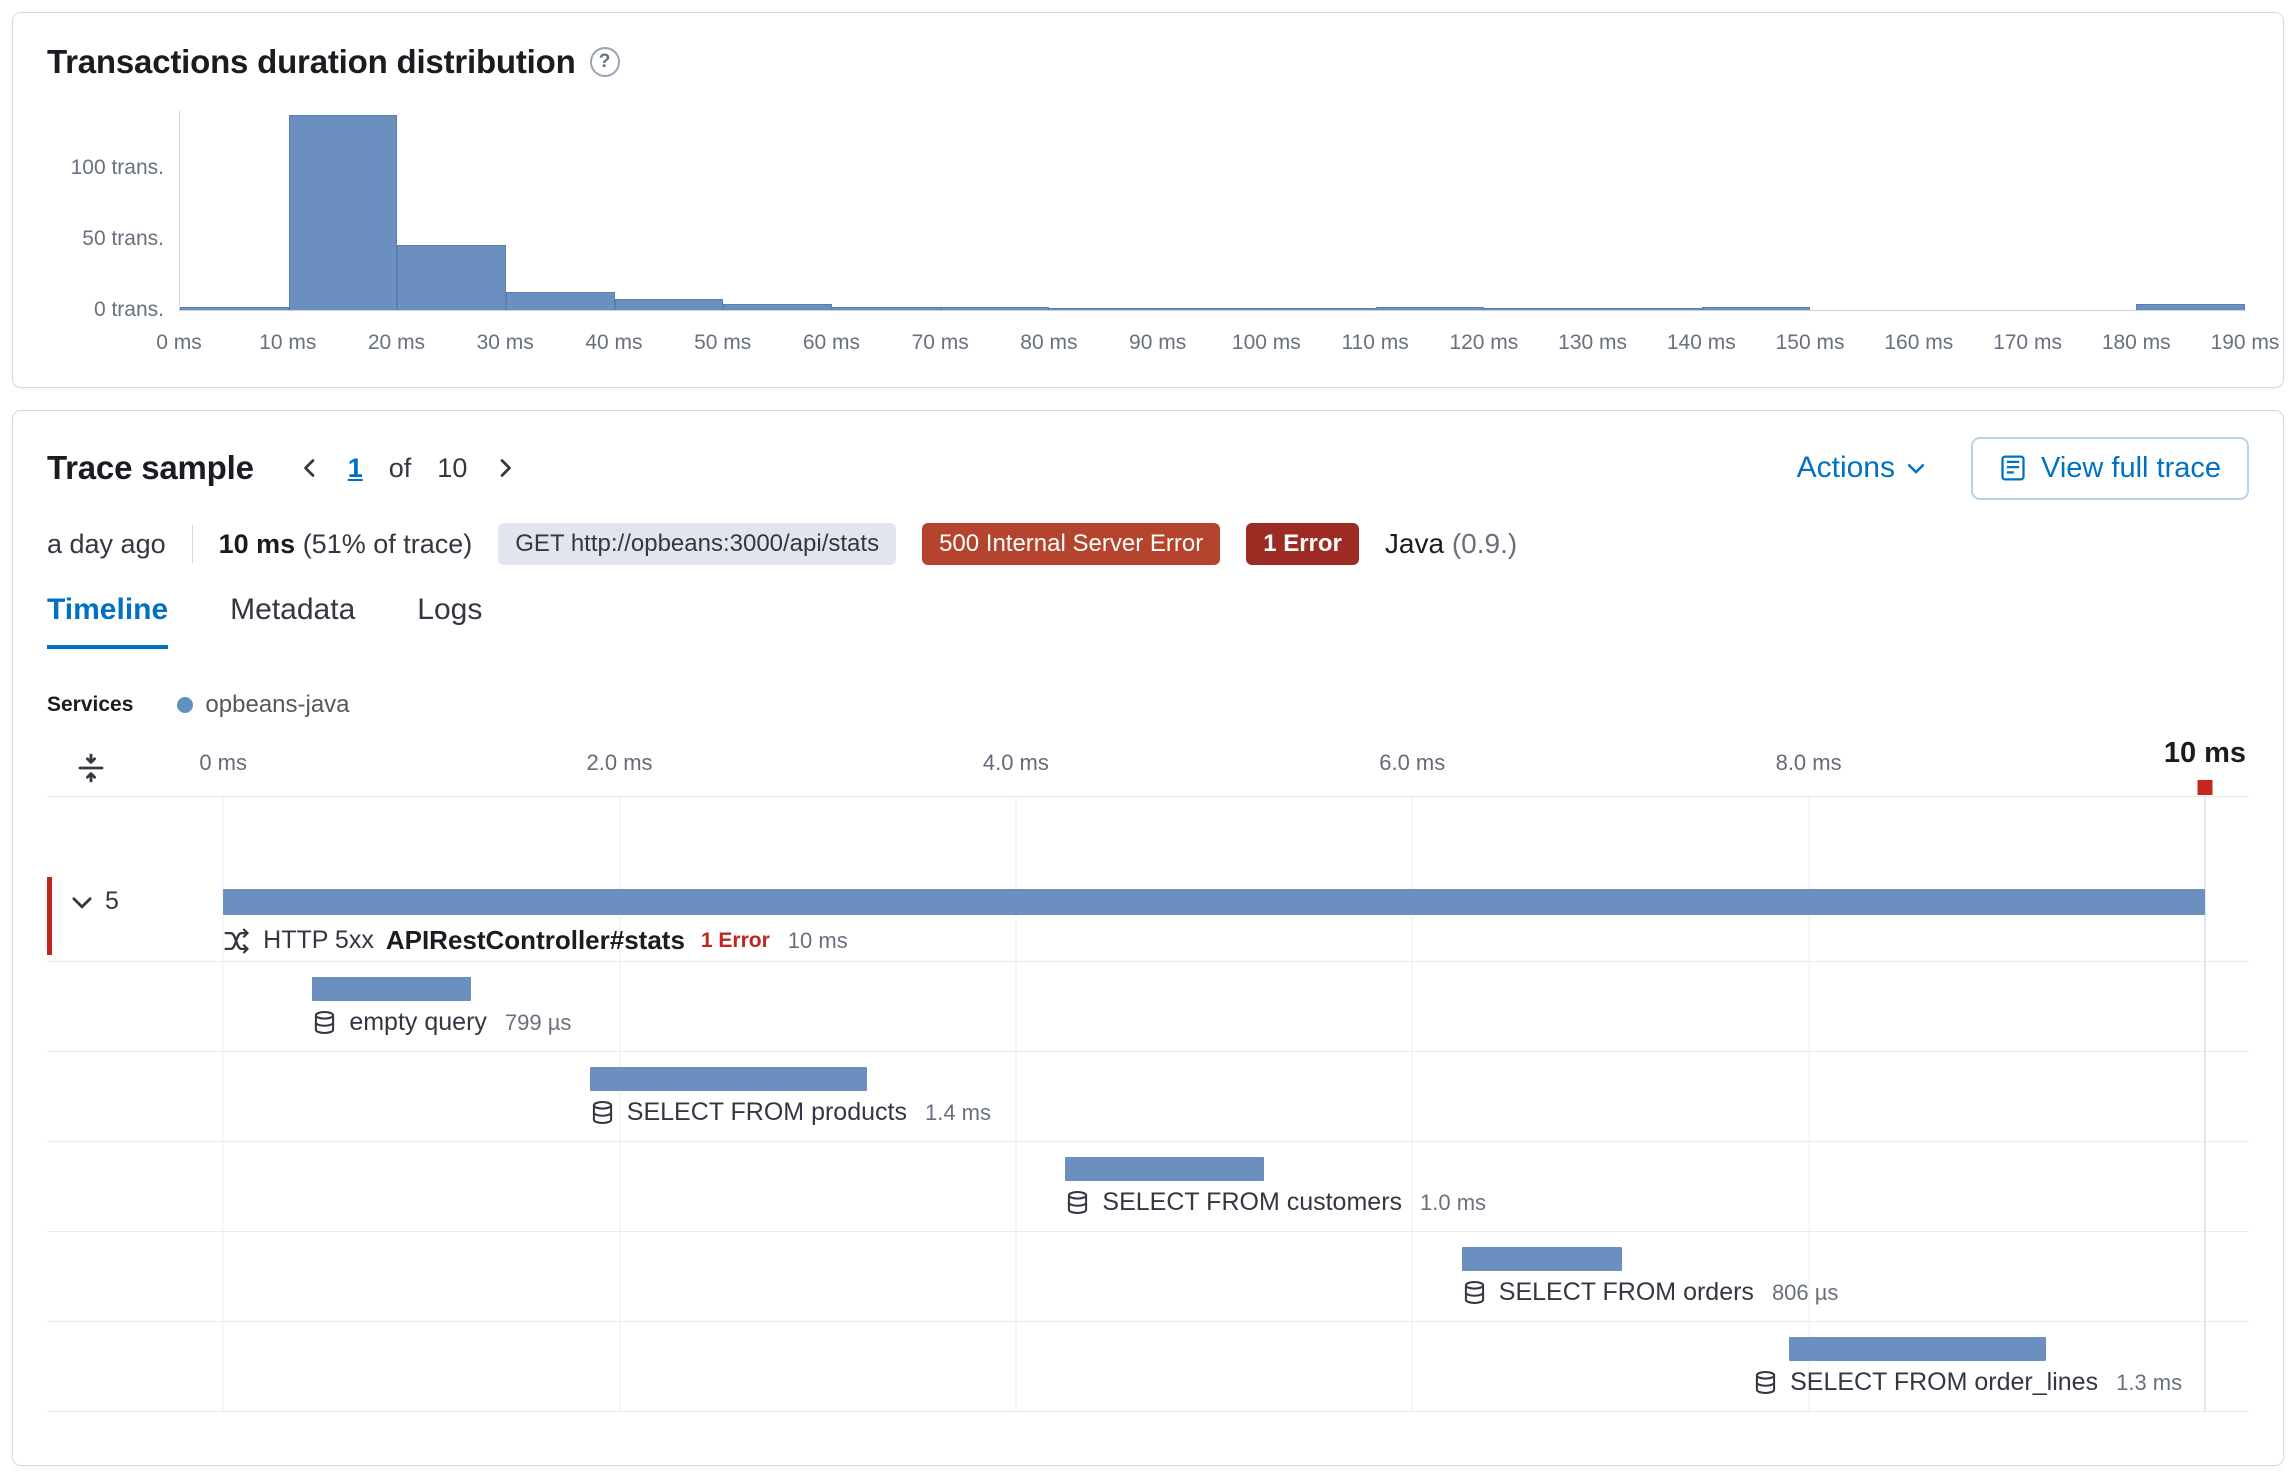  I want to click on span-label: SELECT FROM customers 1.0 ms, so click(1275, 1202).